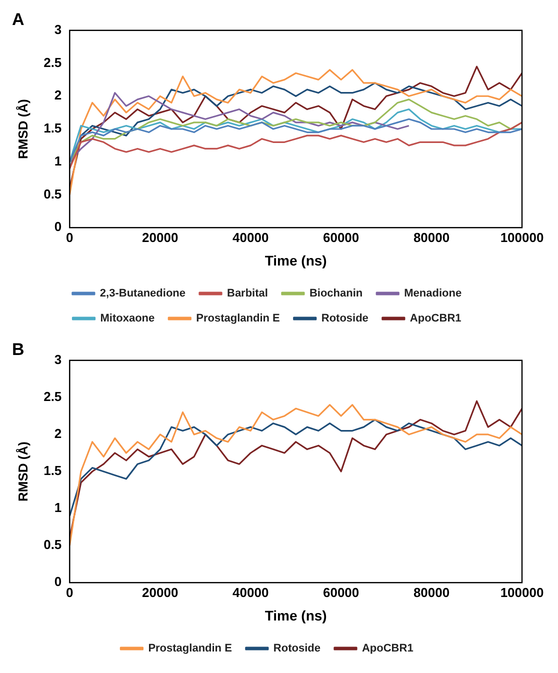  Describe the element at coordinates (336, 294) in the screenshot. I see `legend-label: Biochanin` at that location.